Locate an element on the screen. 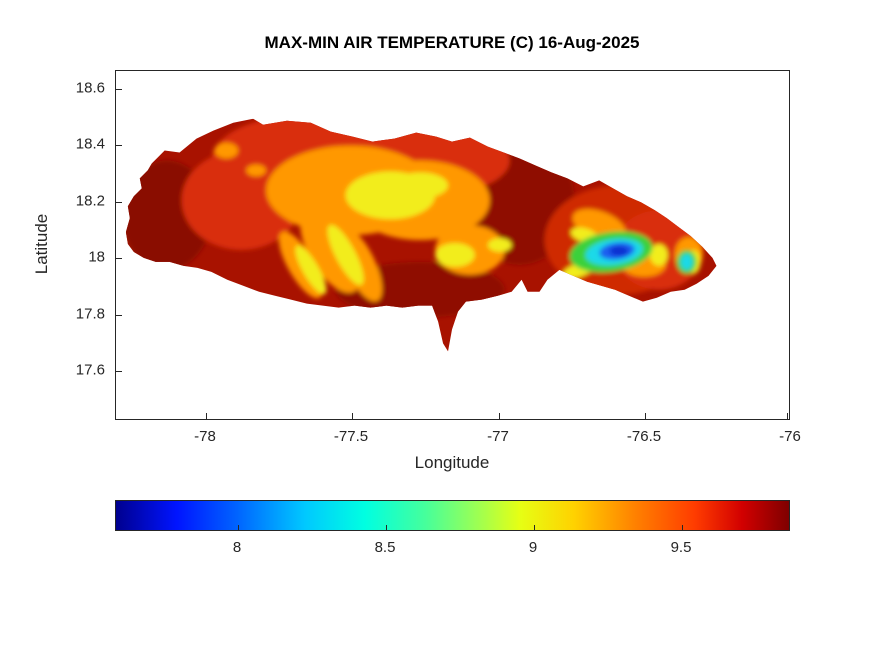 The image size is (875, 656). colorbar is located at coordinates (452, 515).